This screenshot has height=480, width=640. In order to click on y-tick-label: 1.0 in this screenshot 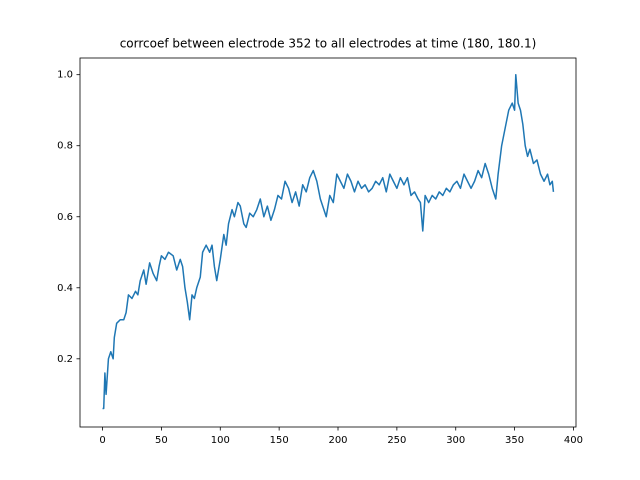, I will do `click(65, 75)`.